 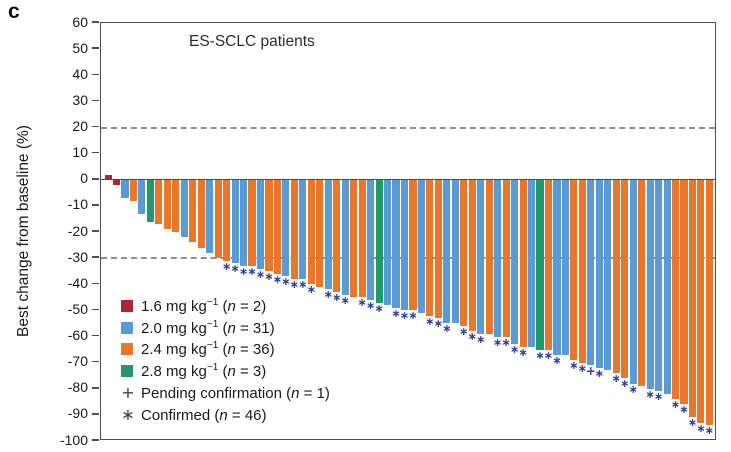 I want to click on legend-label: 1.6 mg kg−1 (n = 2), so click(x=204, y=306).